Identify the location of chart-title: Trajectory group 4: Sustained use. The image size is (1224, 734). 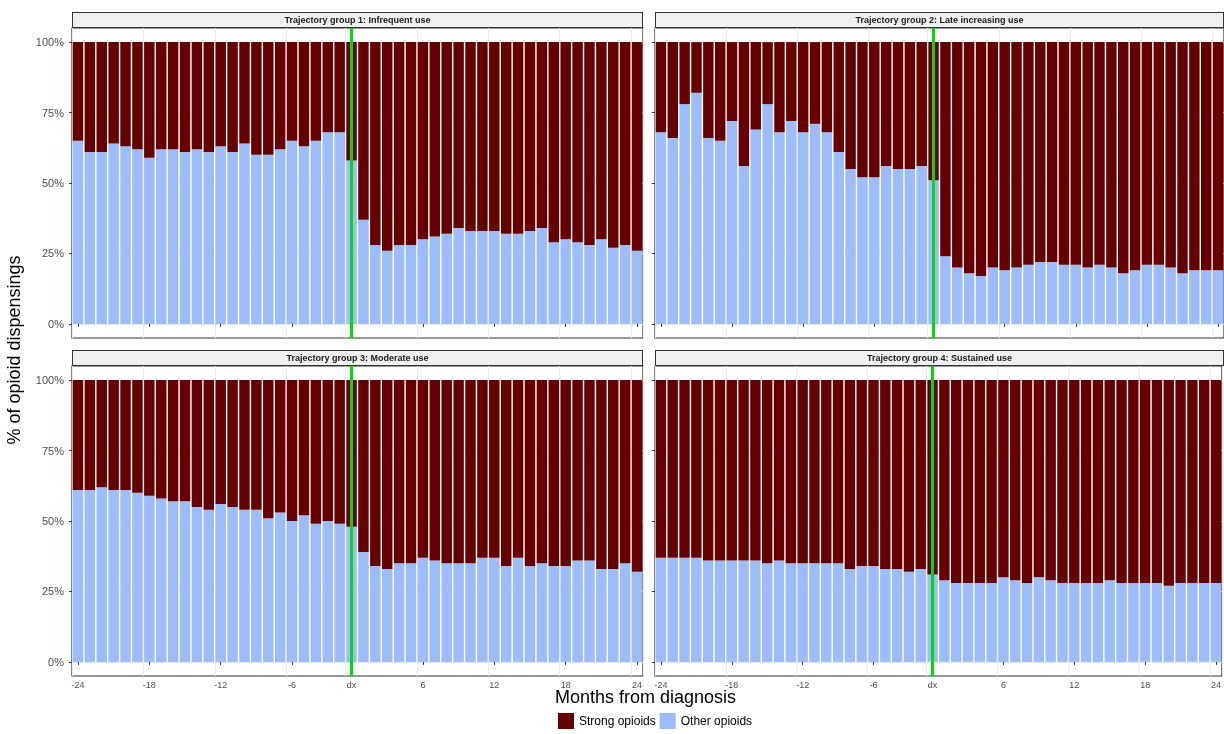
(939, 358).